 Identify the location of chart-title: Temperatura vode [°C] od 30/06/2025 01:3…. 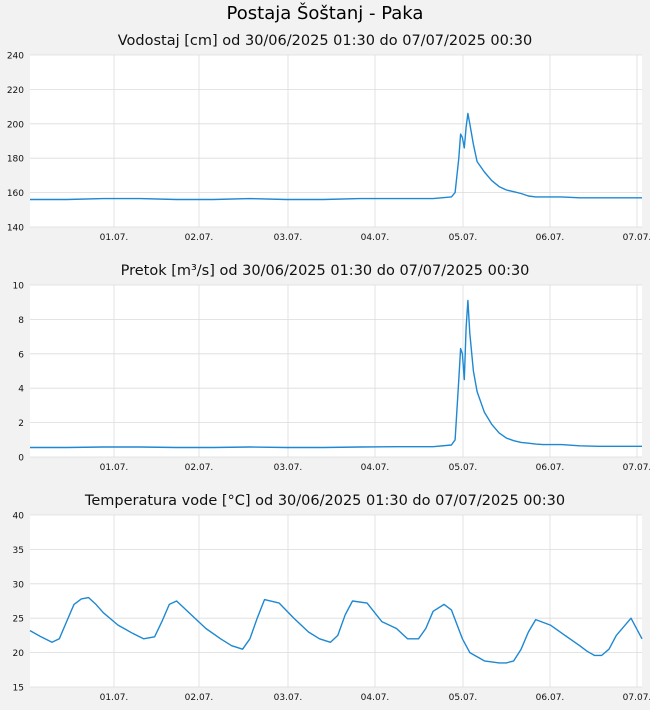
(324, 501).